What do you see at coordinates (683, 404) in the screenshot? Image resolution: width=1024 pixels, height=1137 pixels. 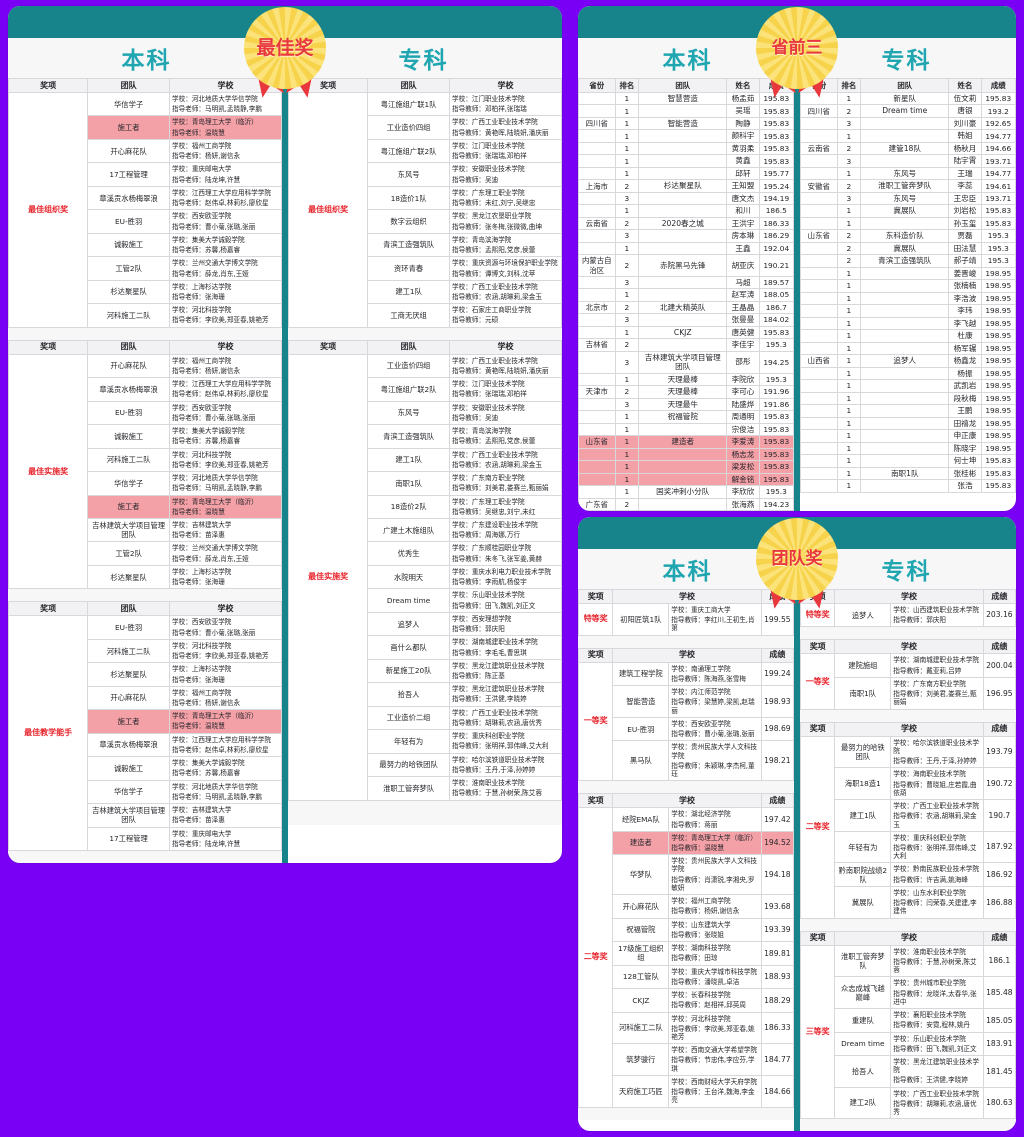 I see `team-name-cell: 天理最牛` at bounding box center [683, 404].